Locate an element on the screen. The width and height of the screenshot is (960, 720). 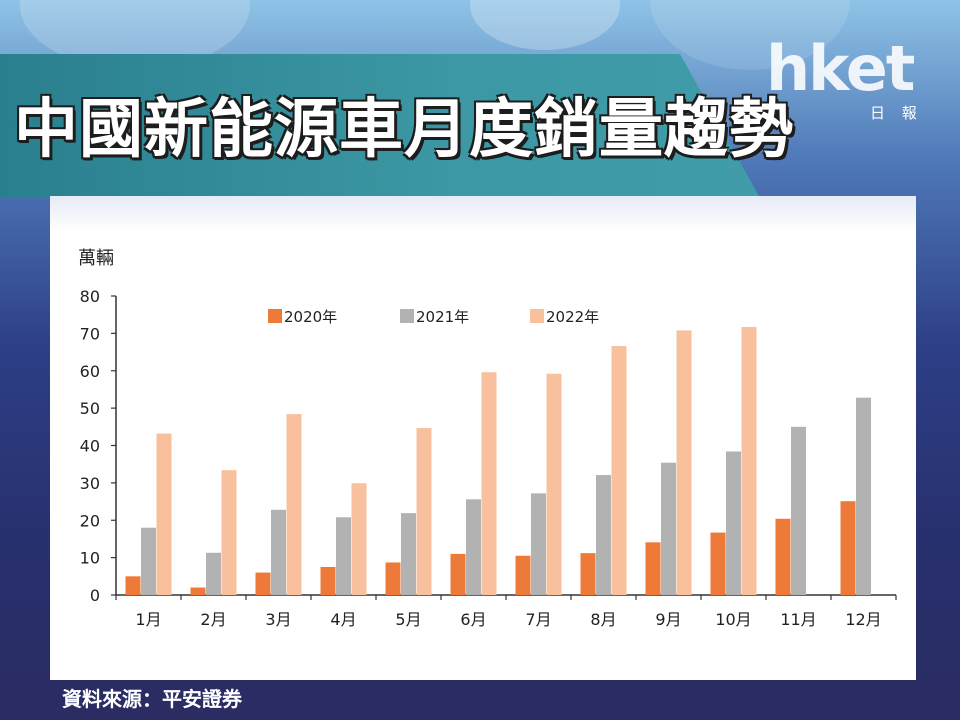
legend-label: 2020年 is located at coordinates (310, 317).